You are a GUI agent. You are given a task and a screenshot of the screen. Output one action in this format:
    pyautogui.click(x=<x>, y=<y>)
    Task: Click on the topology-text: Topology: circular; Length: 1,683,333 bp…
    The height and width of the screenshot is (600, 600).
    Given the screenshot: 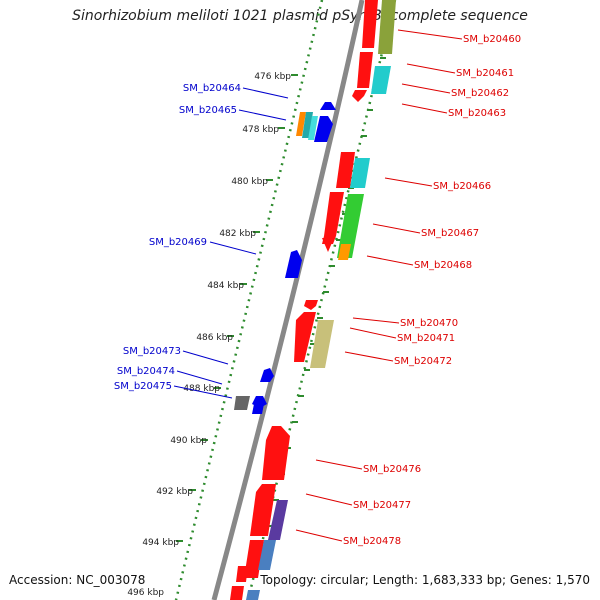 What is the action you would take?
    pyautogui.click(x=425, y=580)
    